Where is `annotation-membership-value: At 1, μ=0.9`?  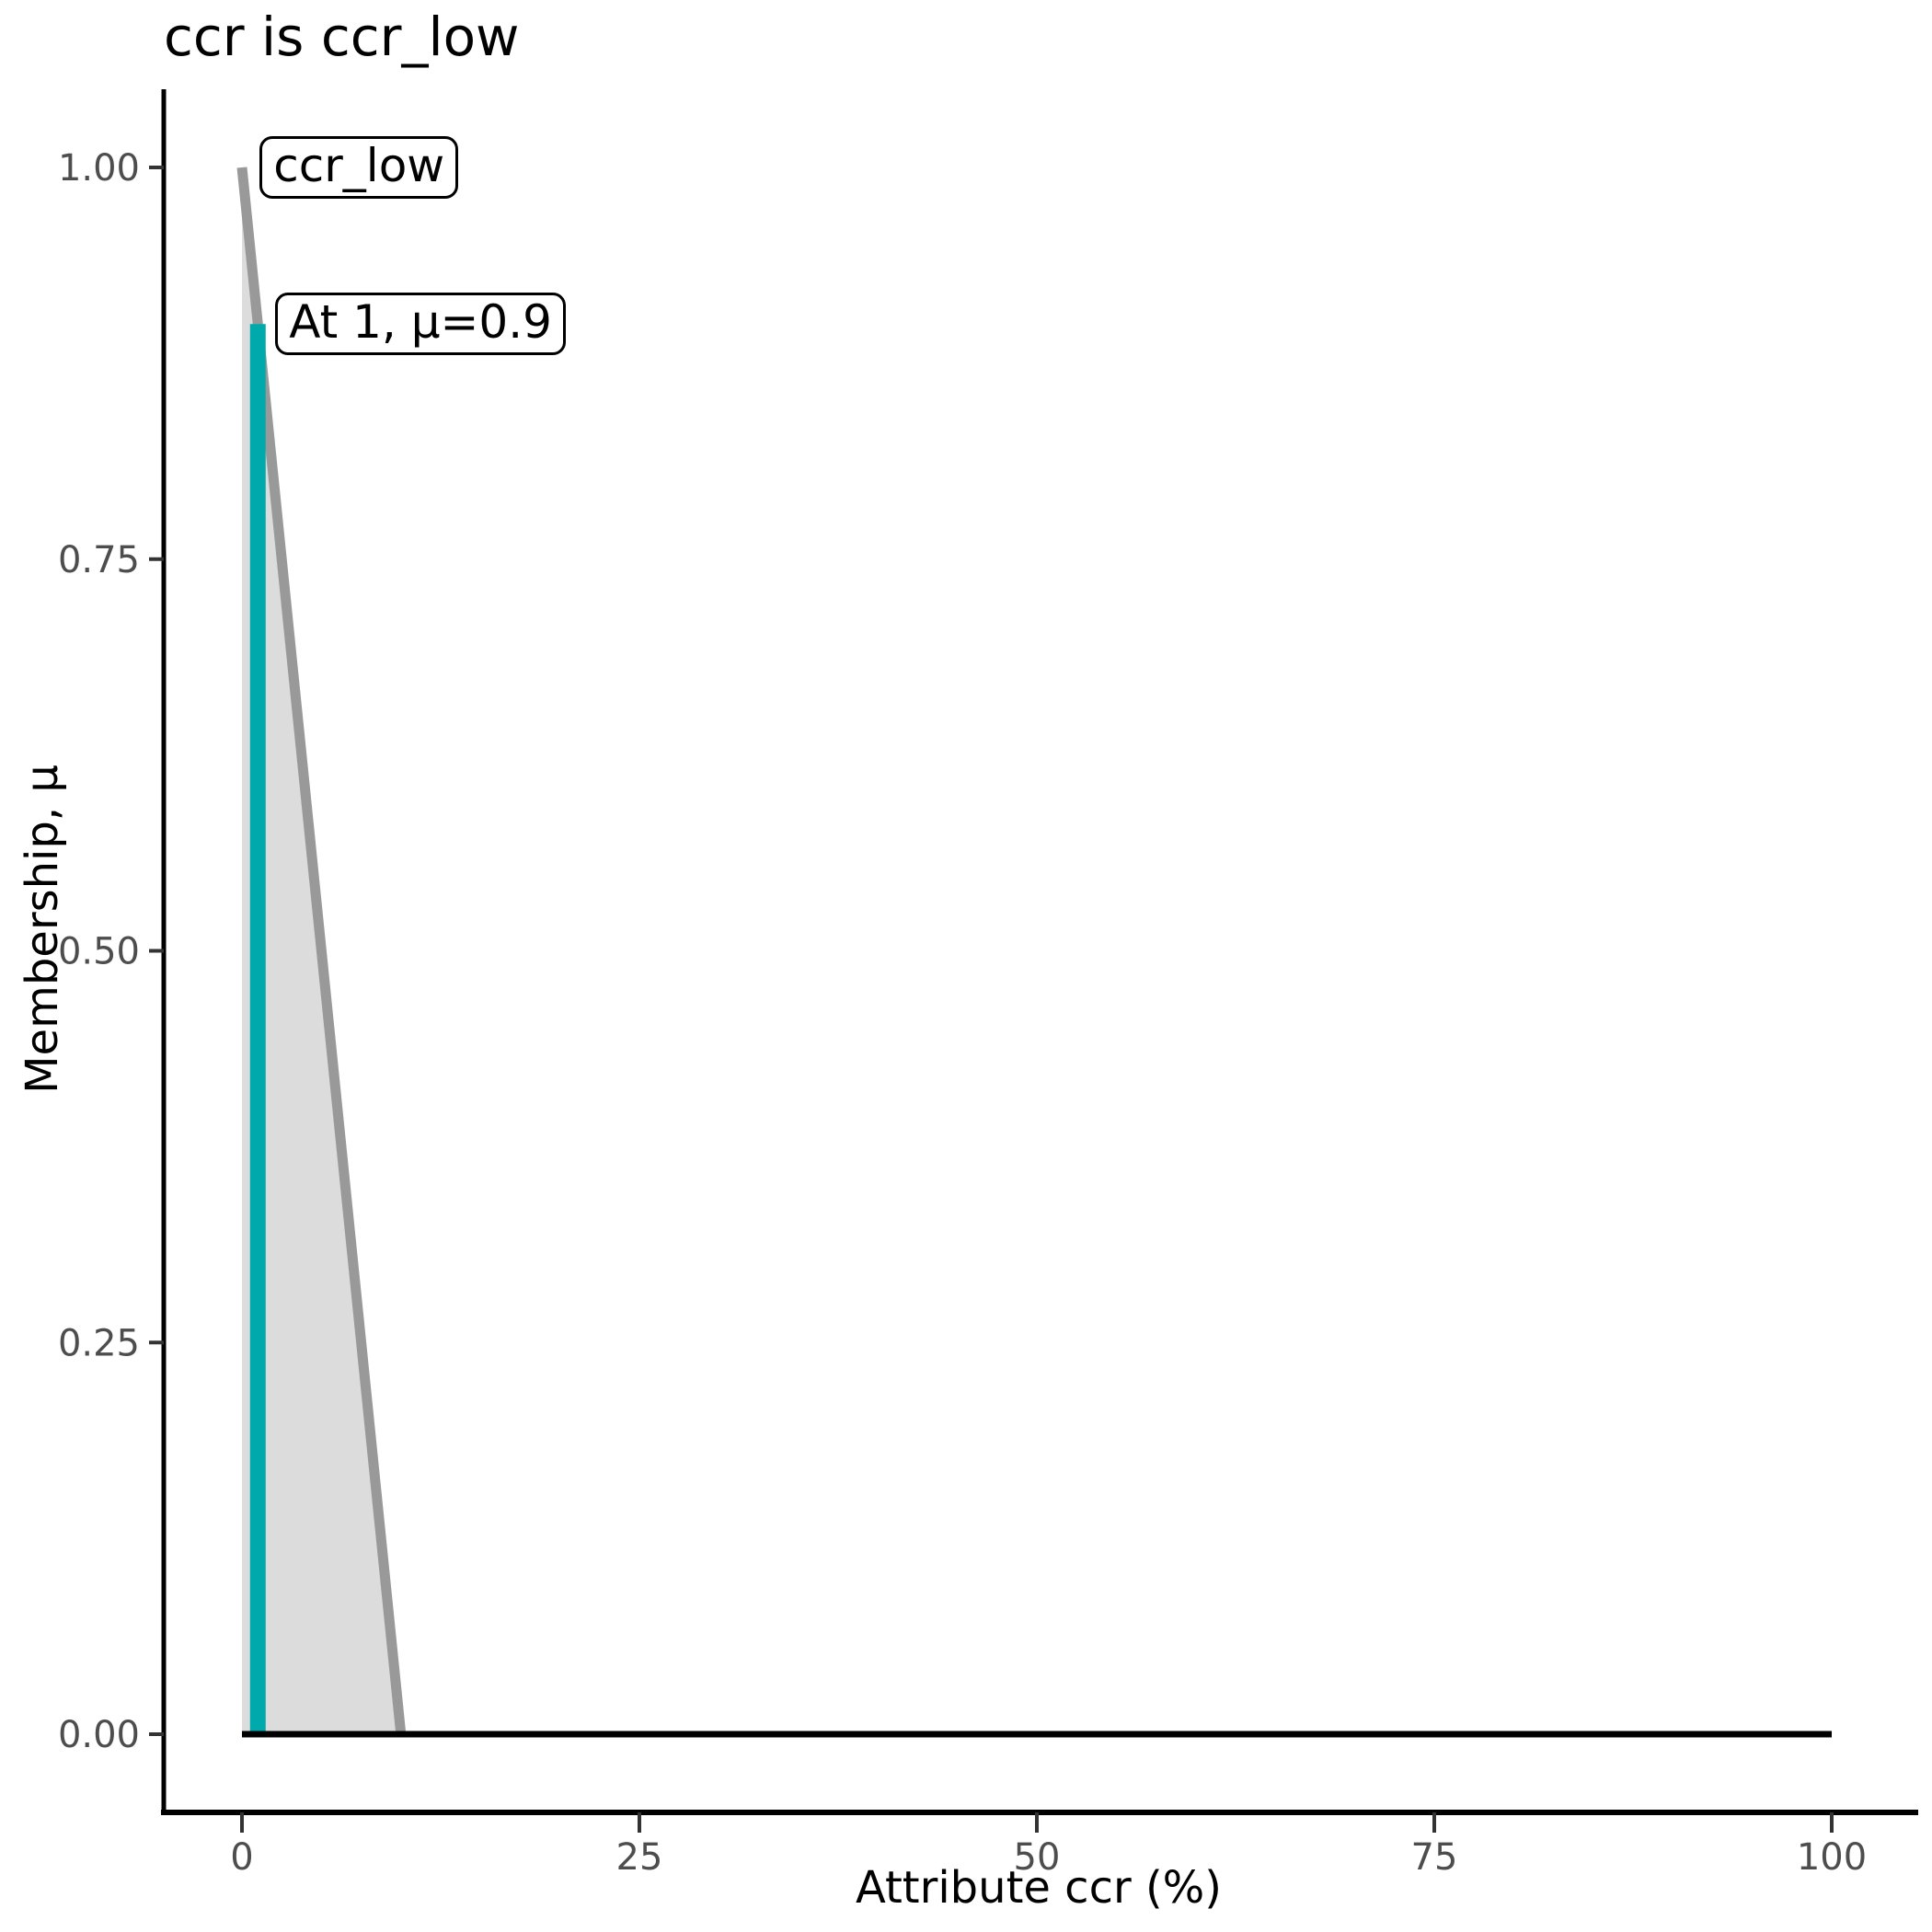 annotation-membership-value: At 1, μ=0.9 is located at coordinates (420, 324).